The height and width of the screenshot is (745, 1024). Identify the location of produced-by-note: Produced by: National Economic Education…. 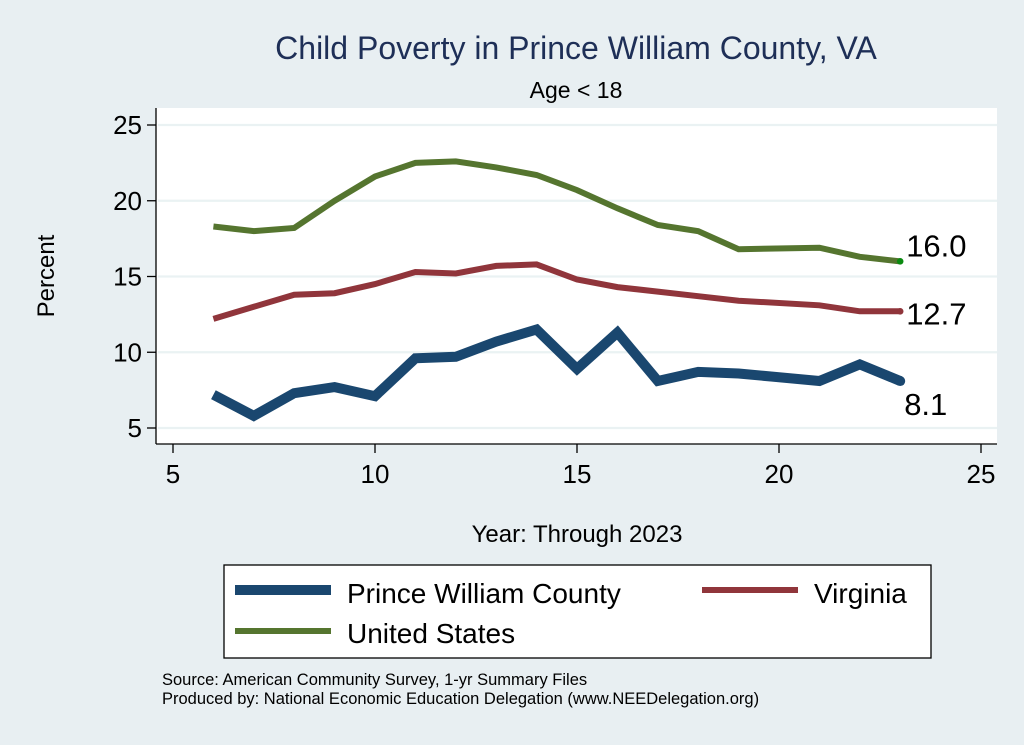
(461, 699).